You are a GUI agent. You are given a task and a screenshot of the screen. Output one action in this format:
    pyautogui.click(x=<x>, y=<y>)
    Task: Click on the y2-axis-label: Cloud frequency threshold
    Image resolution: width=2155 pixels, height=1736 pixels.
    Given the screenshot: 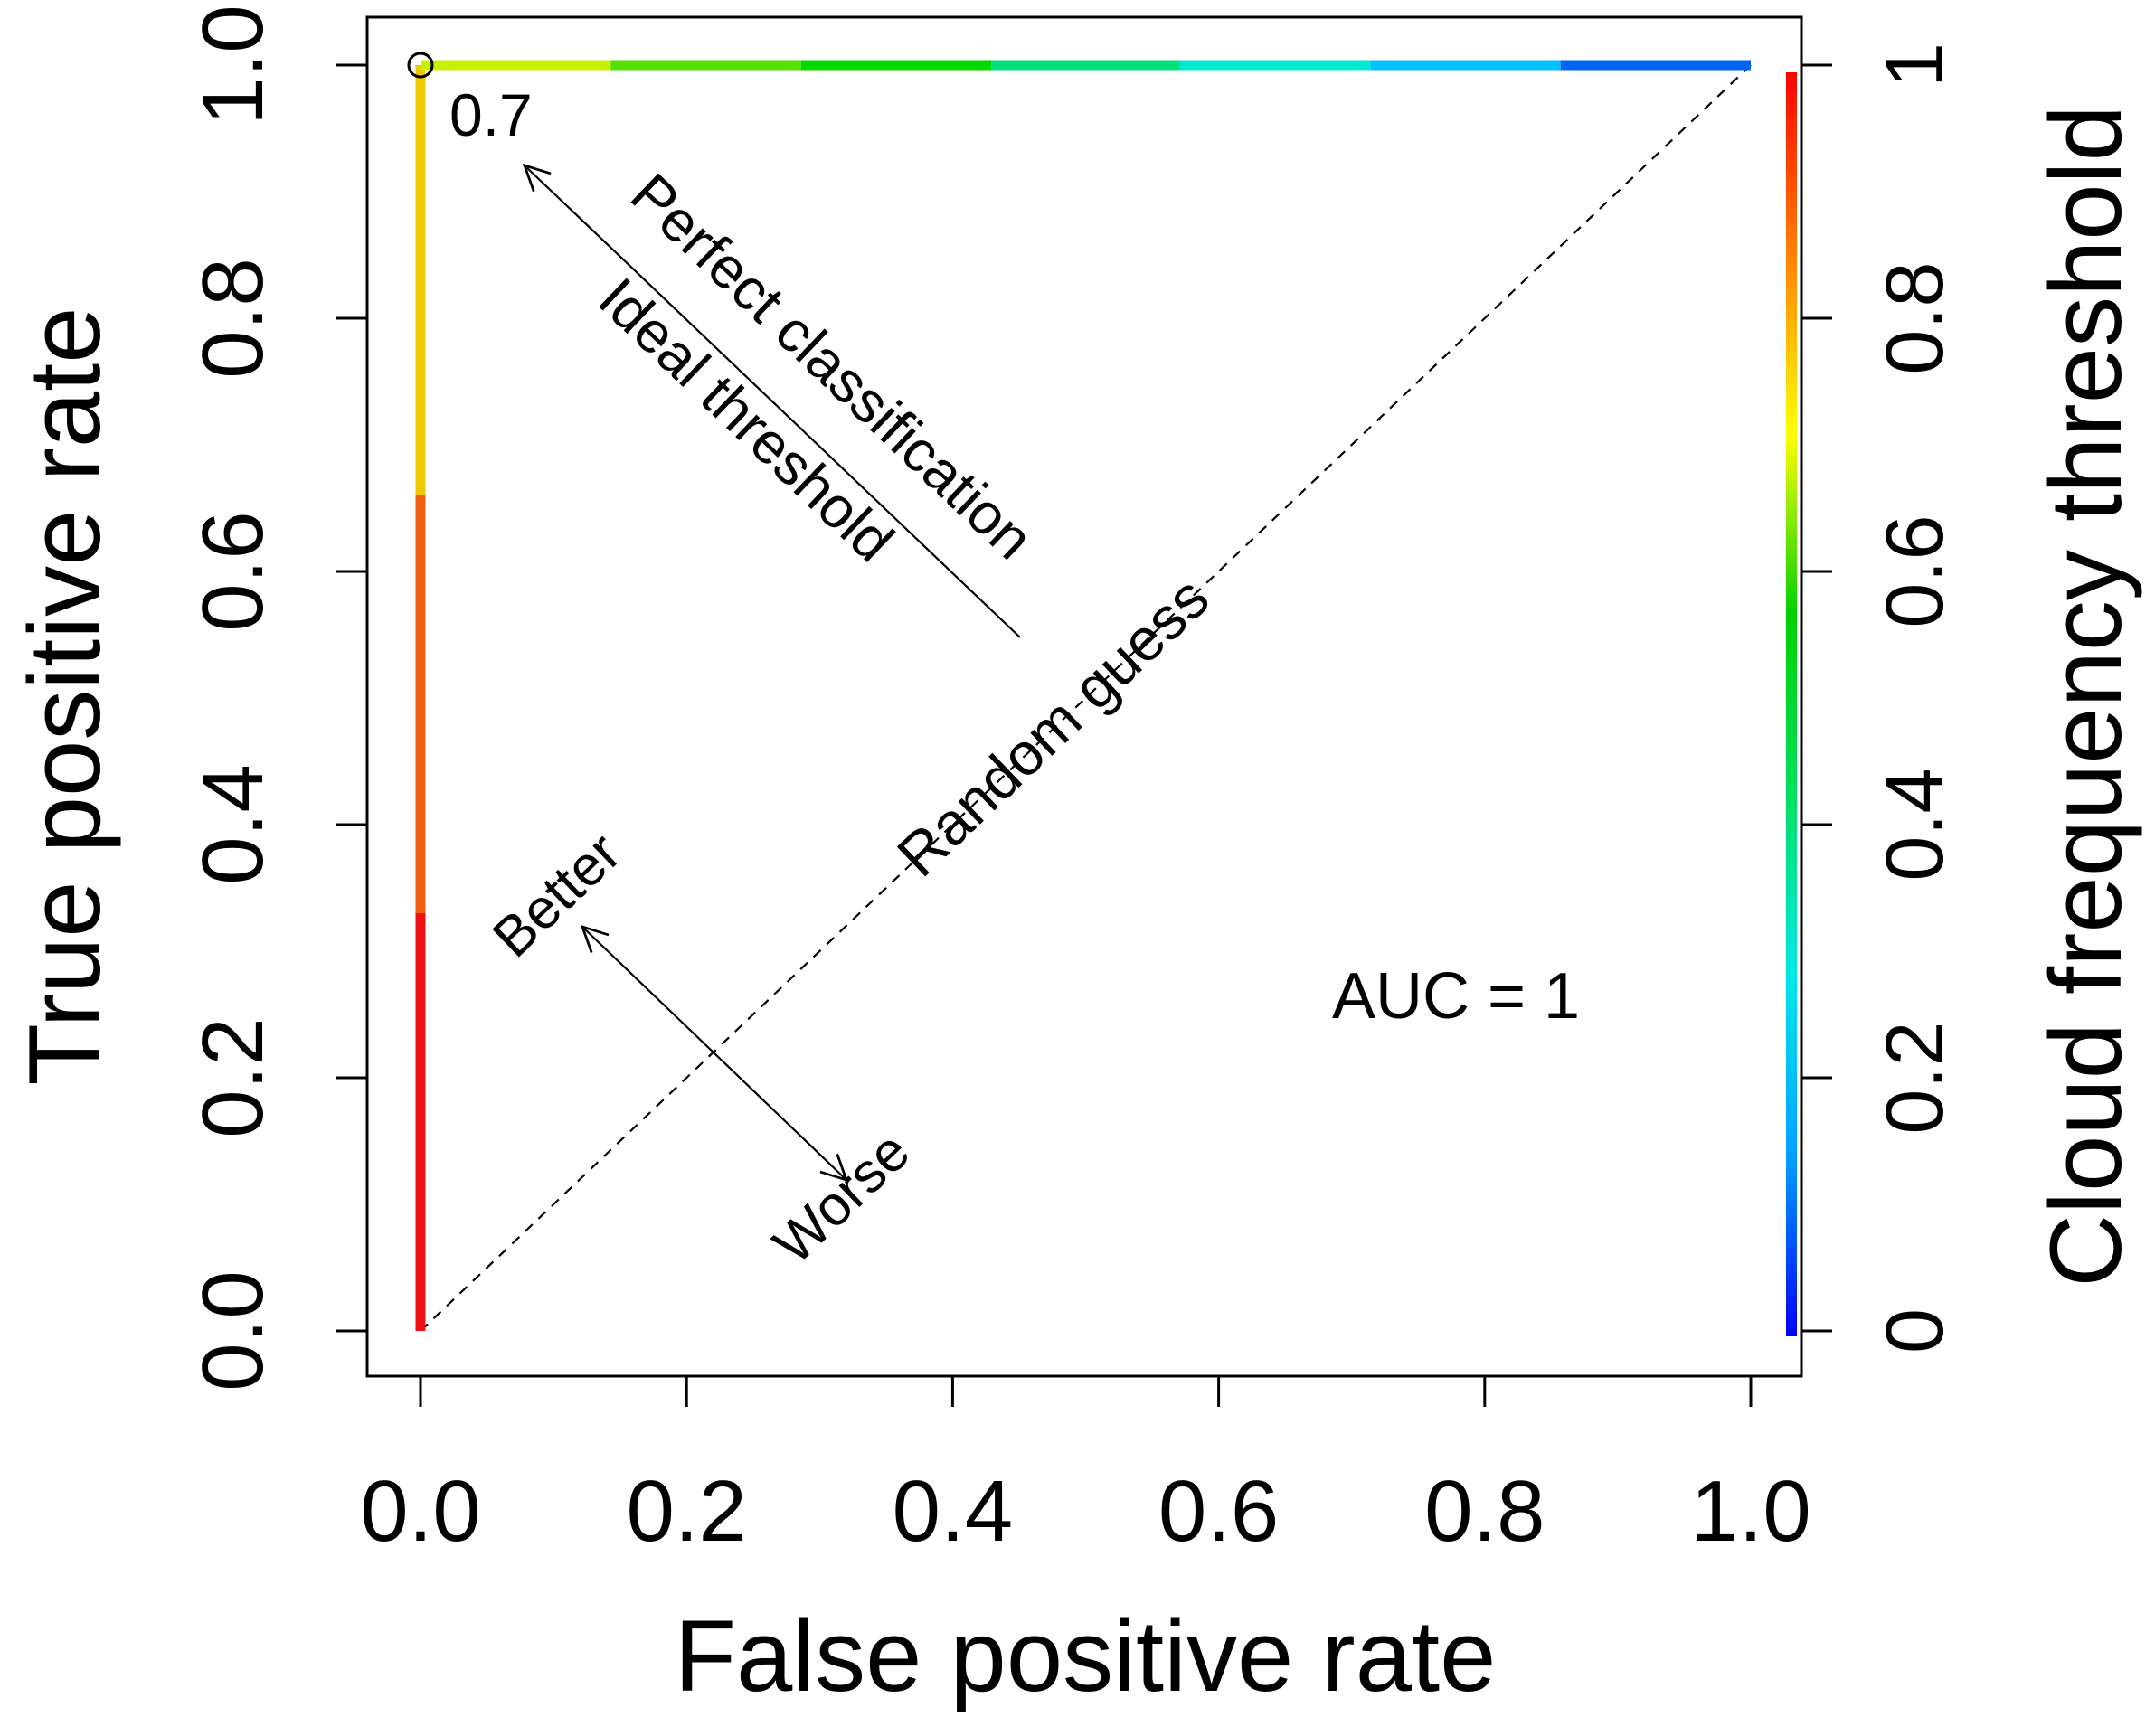 What is the action you would take?
    pyautogui.click(x=2085, y=696)
    